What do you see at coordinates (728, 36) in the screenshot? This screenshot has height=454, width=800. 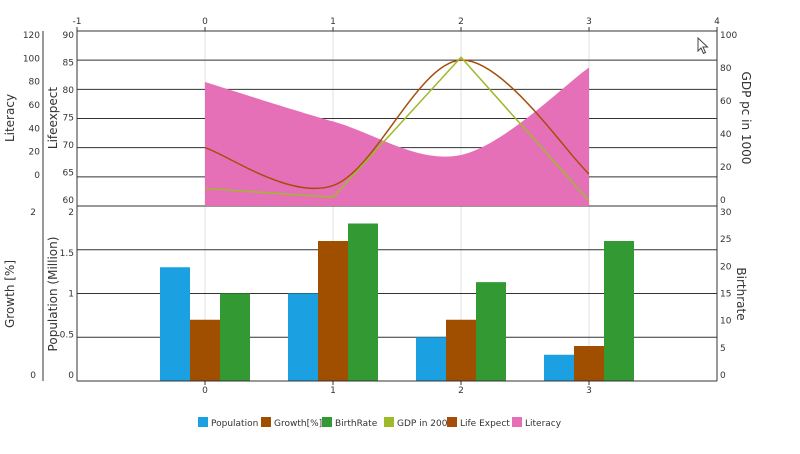 I see `gdp-tick-label: 100` at bounding box center [728, 36].